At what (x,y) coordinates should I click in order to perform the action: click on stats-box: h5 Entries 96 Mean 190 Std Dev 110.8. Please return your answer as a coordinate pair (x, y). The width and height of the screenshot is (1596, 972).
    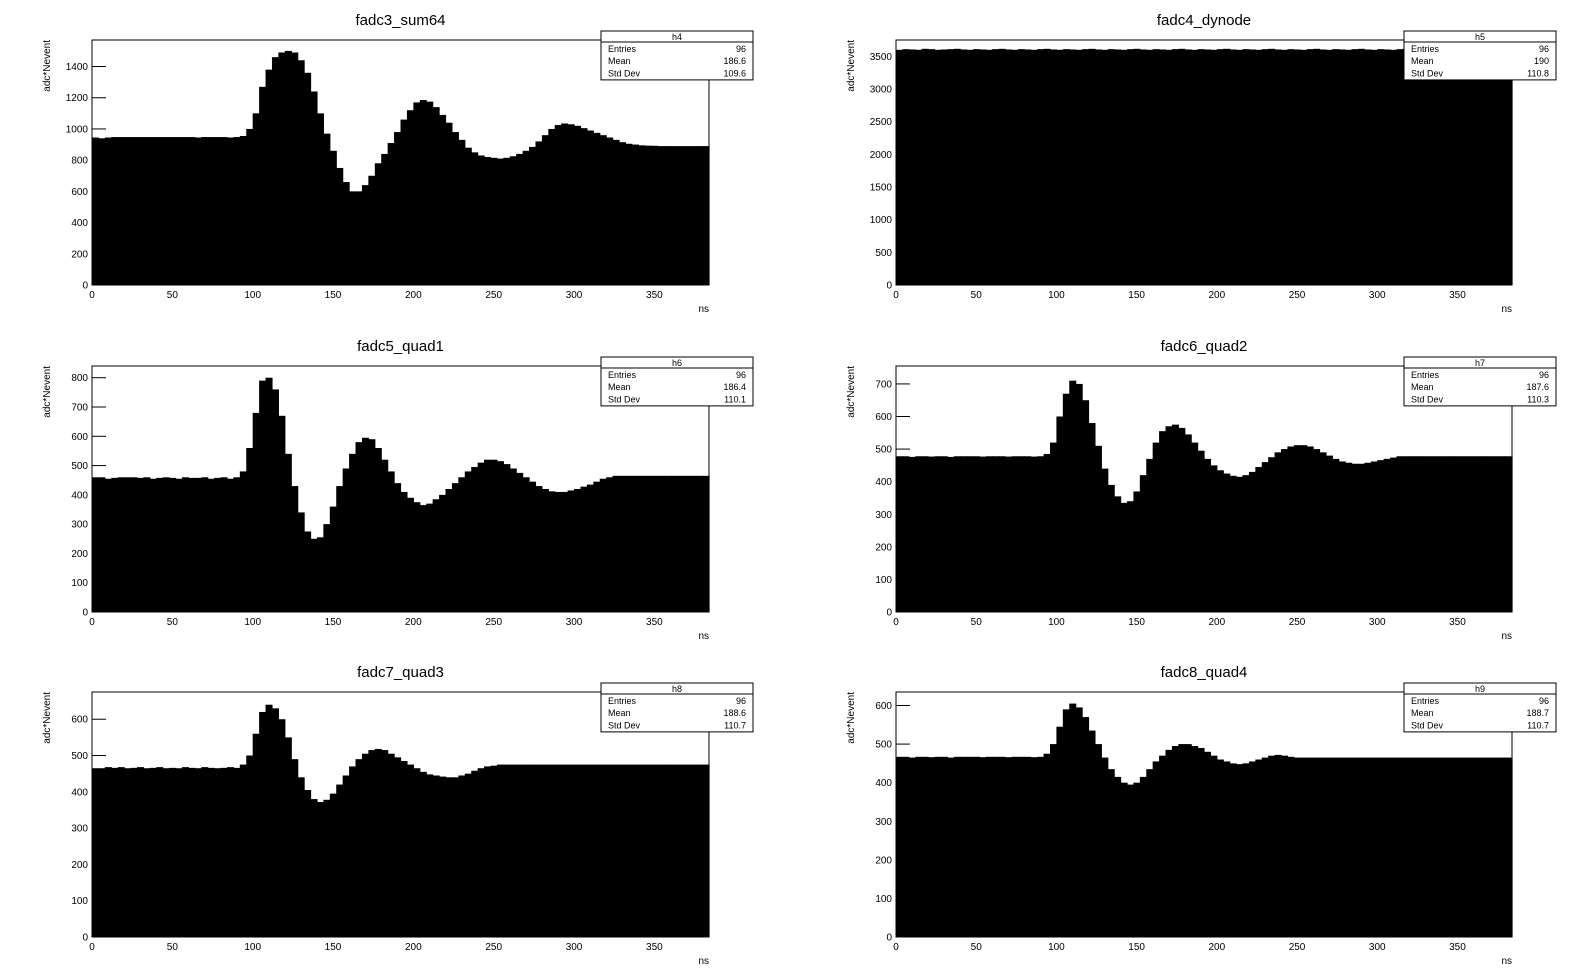
    Looking at the image, I should click on (1480, 55).